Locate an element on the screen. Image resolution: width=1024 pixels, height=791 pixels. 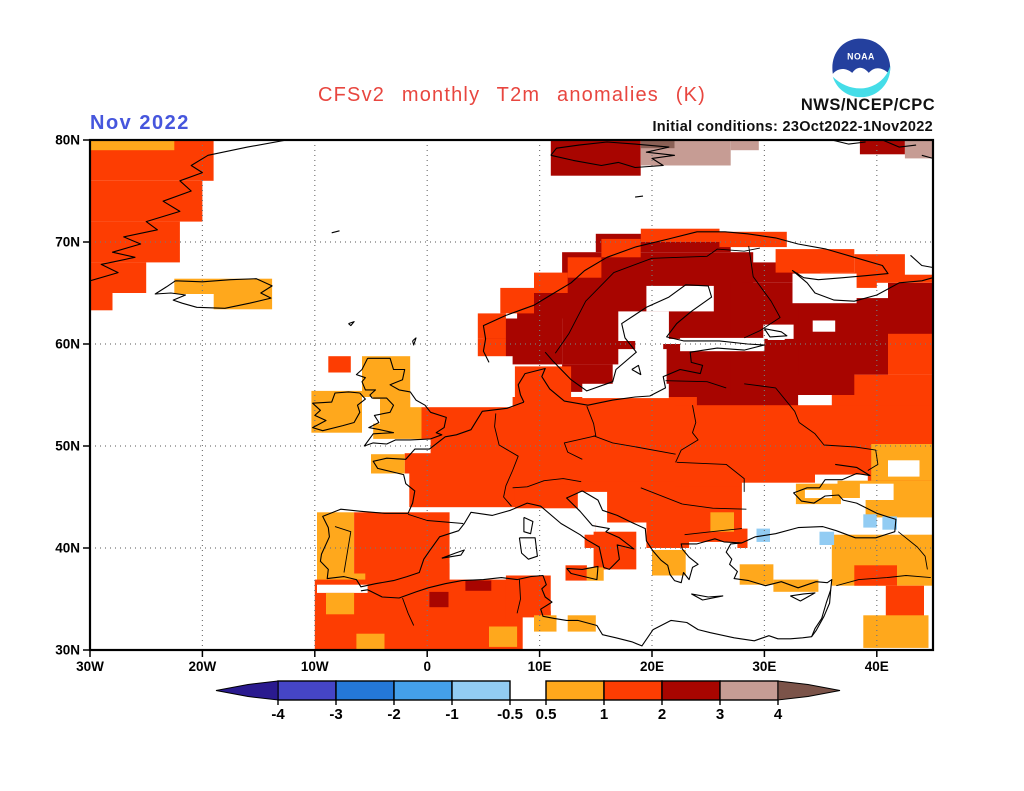
colorbar-tick-label: -3 is located at coordinates (335, 714).